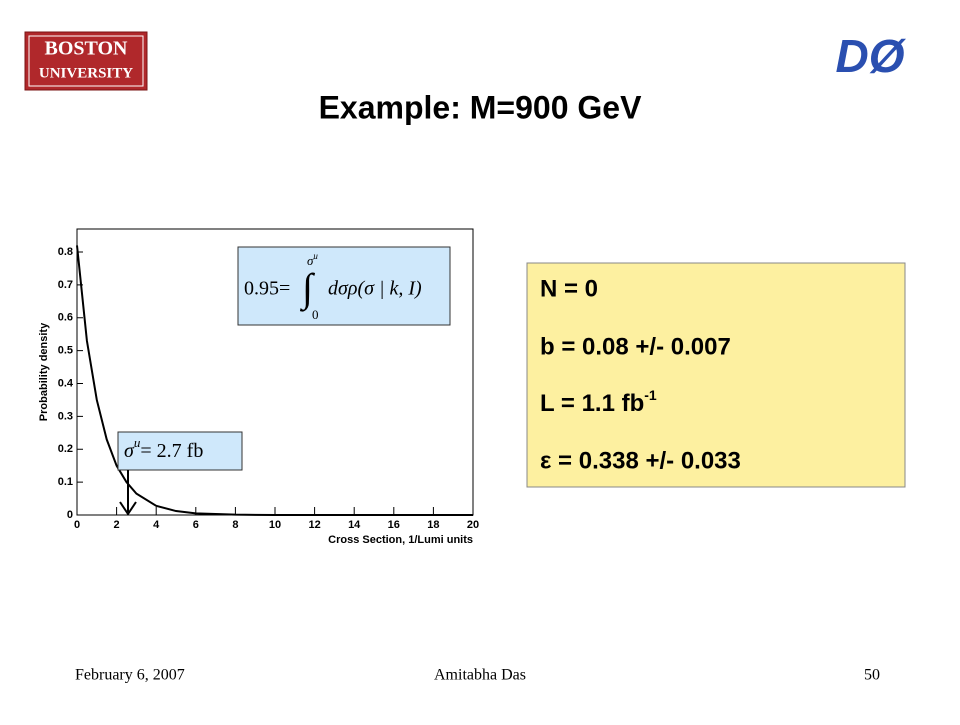  I want to click on result-box, so click(180, 451).